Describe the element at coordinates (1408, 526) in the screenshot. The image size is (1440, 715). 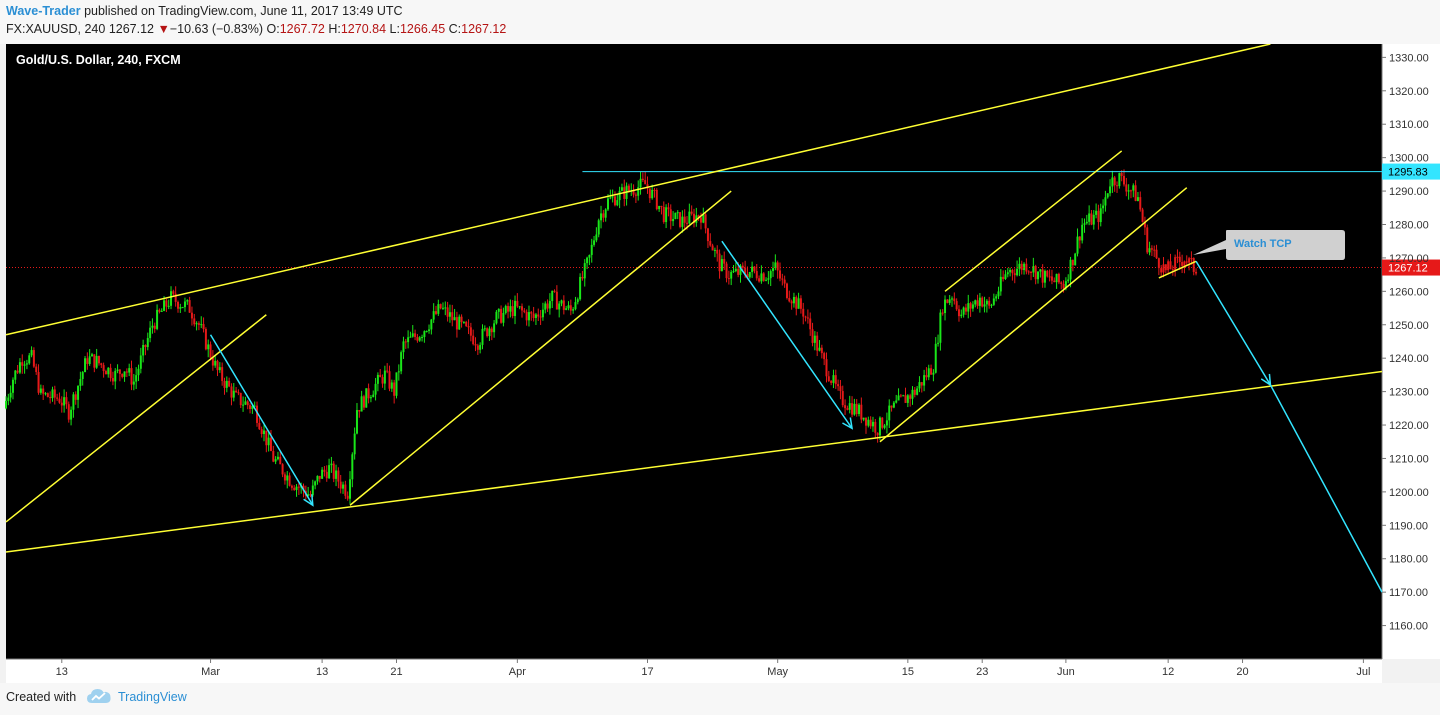
I see `y-tick-label: 1190.00` at that location.